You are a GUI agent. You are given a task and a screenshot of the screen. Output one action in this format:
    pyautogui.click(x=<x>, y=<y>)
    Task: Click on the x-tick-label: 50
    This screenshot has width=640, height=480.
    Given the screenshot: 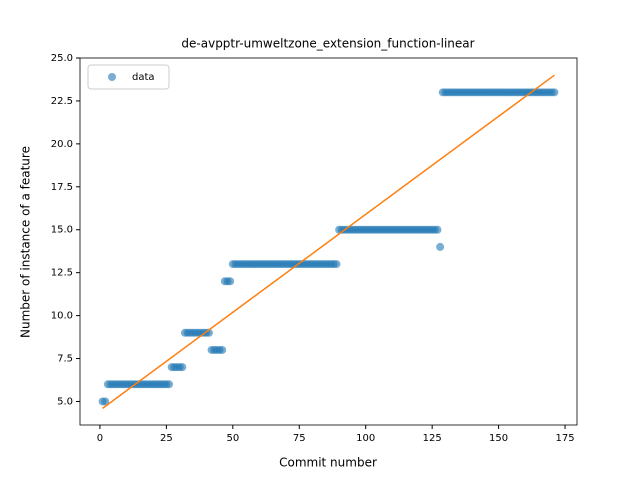 What is the action you would take?
    pyautogui.click(x=232, y=438)
    